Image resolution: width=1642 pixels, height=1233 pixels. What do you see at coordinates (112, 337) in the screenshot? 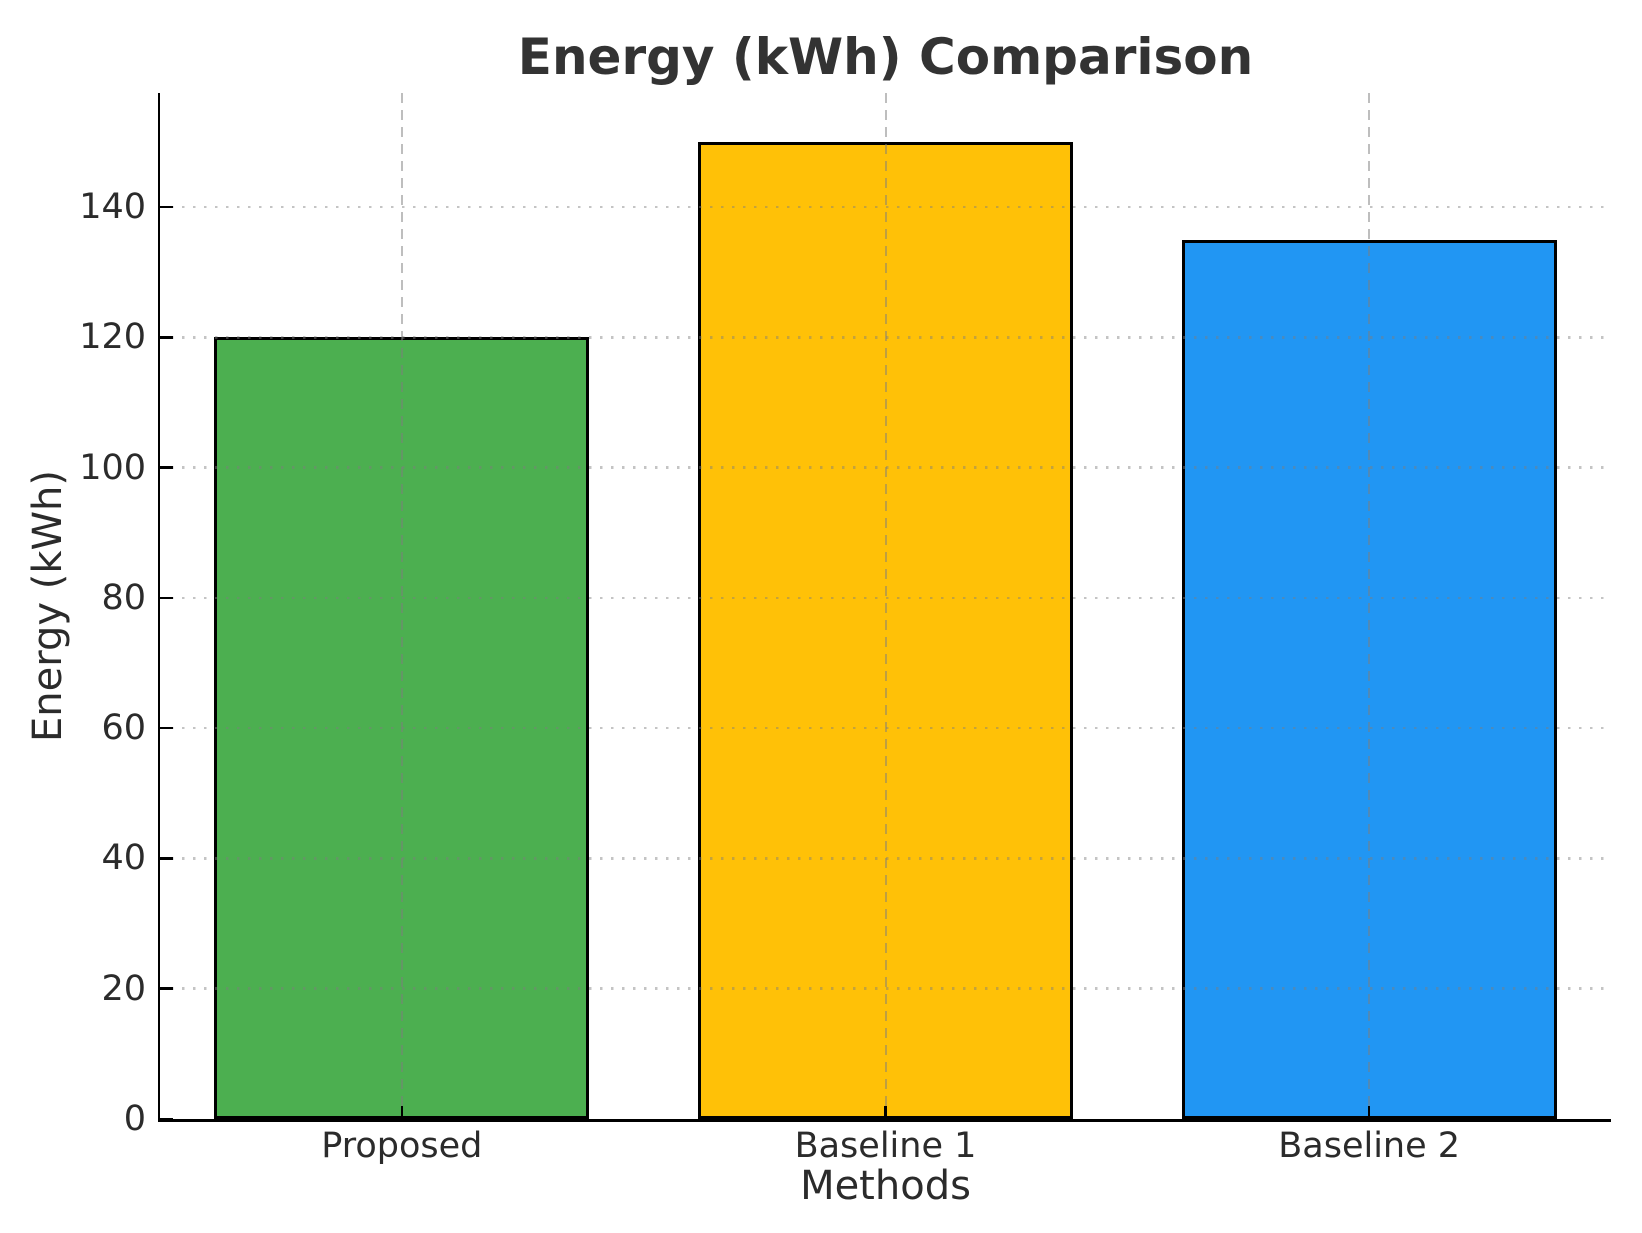
I see `y-tick-label-120: 120` at bounding box center [112, 337].